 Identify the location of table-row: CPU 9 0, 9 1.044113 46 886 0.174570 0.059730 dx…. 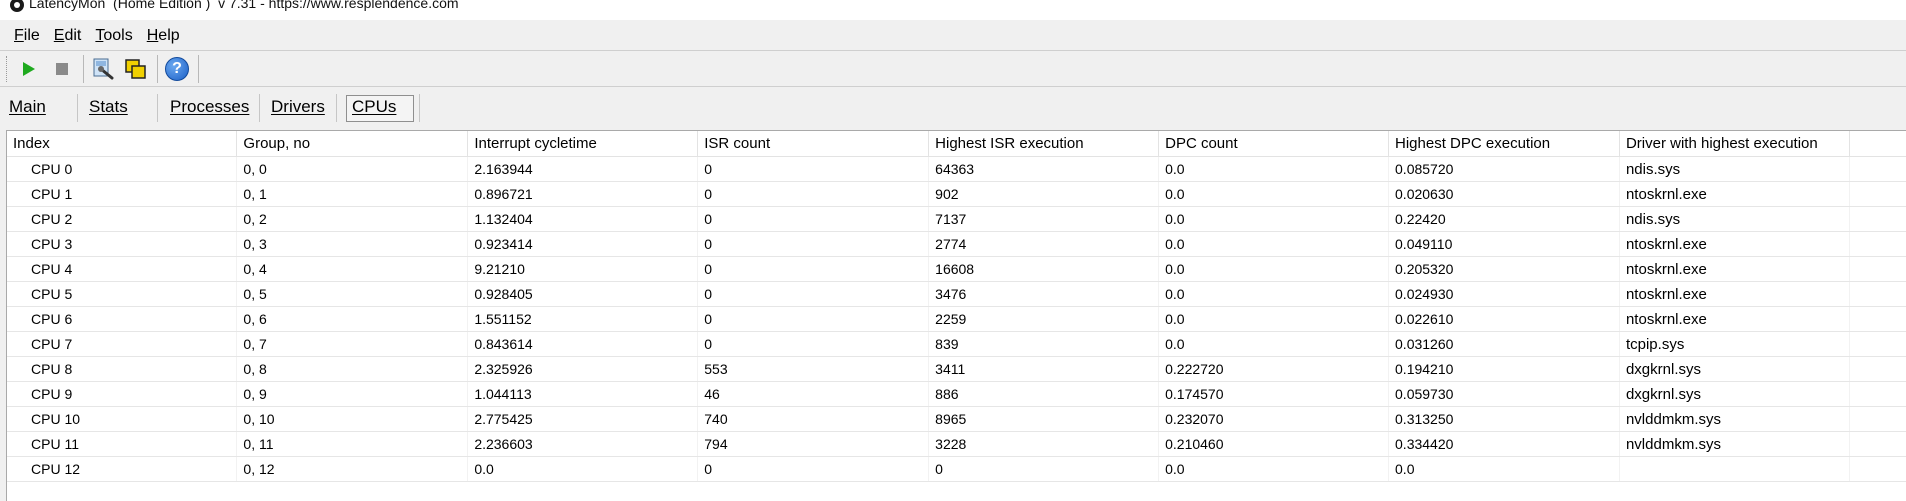
(956, 394).